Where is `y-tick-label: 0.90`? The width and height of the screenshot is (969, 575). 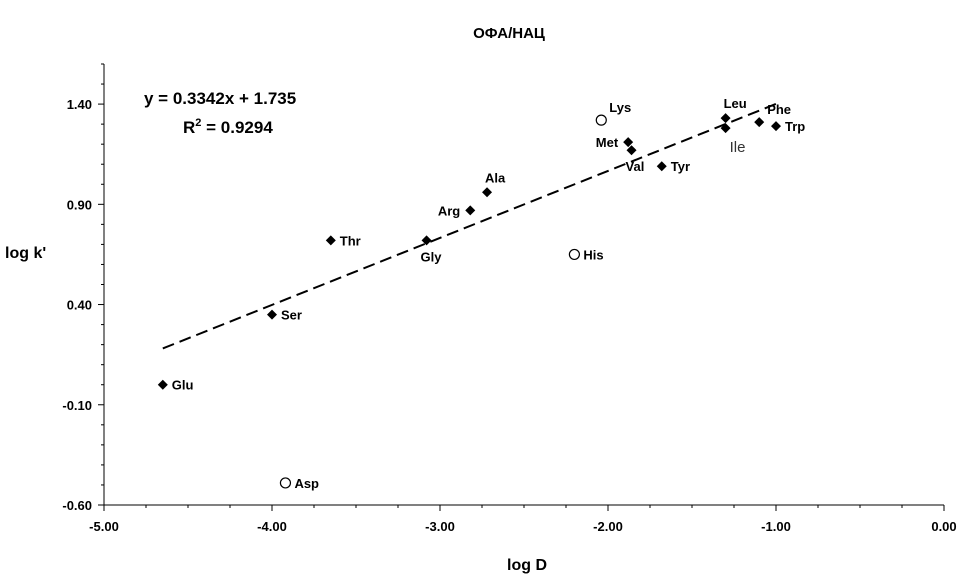 y-tick-label: 0.90 is located at coordinates (79, 204).